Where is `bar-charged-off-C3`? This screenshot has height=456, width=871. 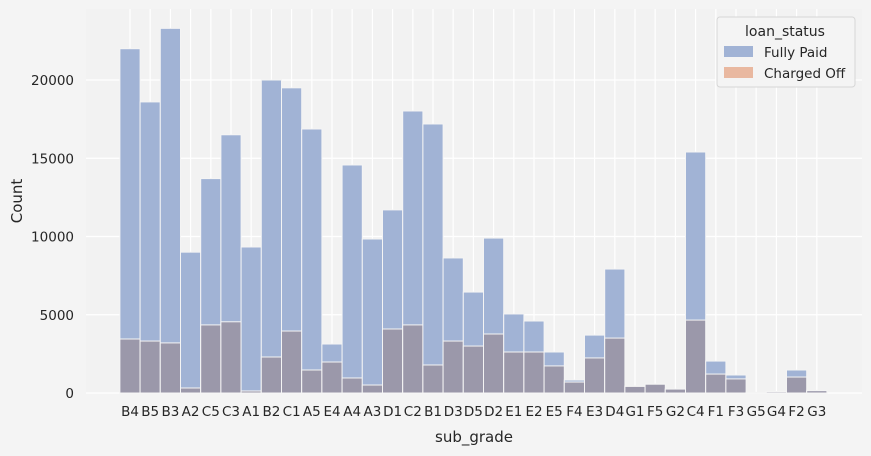 bar-charged-off-C3 is located at coordinates (231, 357).